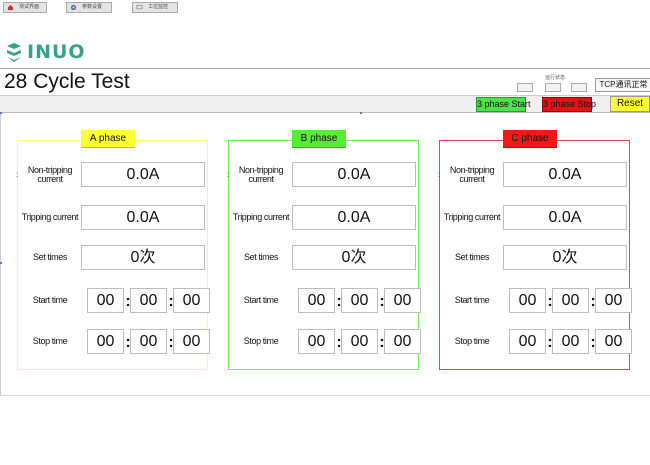  What do you see at coordinates (191, 300) in the screenshot?
I see `phase-a-start-second-field: 00` at bounding box center [191, 300].